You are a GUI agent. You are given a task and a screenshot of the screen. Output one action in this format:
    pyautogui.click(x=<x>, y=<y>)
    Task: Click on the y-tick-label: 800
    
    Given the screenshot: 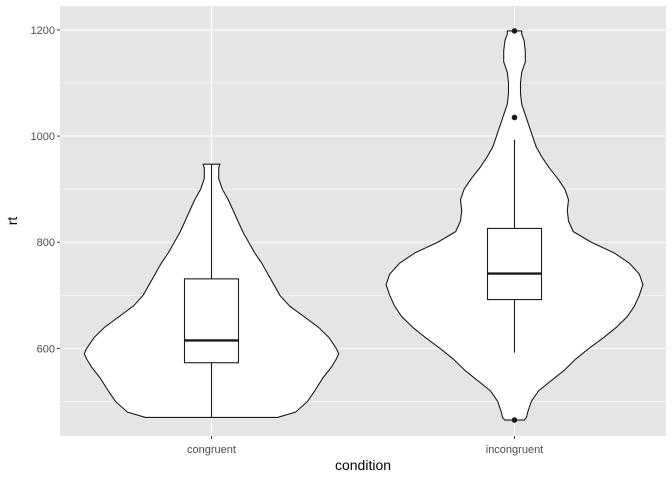 What is the action you would take?
    pyautogui.click(x=46, y=243)
    